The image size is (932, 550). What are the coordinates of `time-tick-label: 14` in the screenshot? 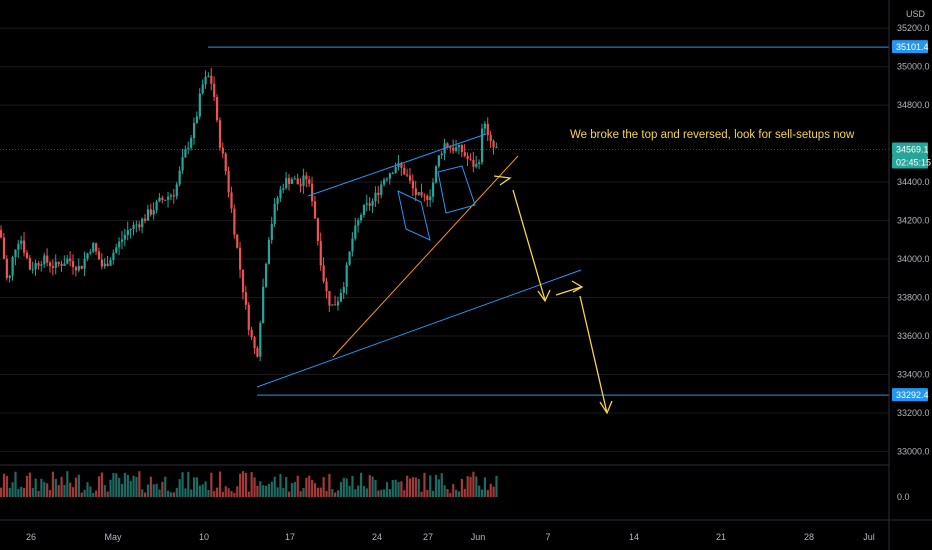 It's located at (634, 537).